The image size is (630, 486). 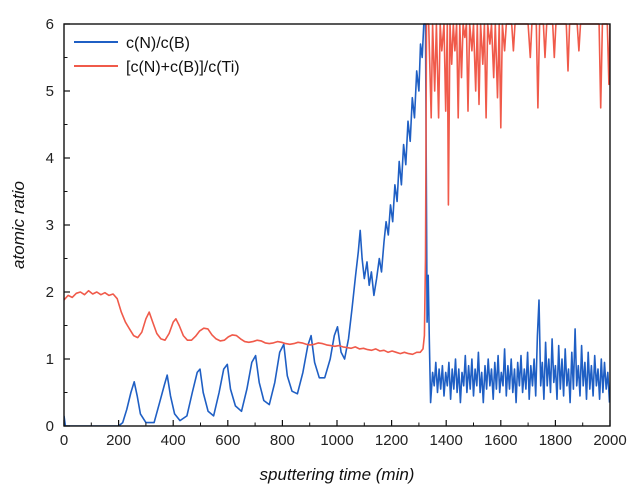 What do you see at coordinates (50, 24) in the screenshot?
I see `y-tick-label: 6` at bounding box center [50, 24].